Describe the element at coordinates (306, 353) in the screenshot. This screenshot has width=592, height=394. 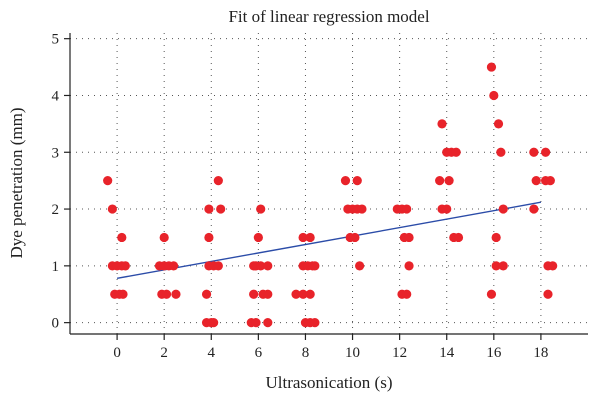
I see `x-tick-label: 8` at that location.